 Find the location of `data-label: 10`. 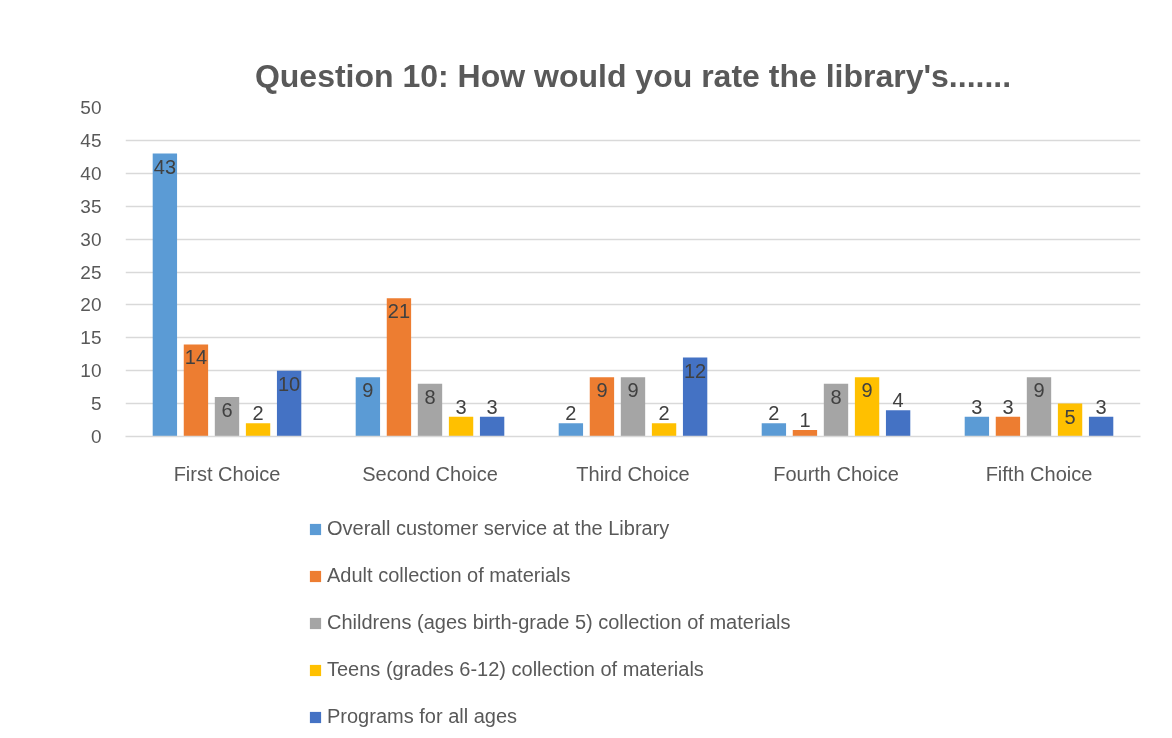

data-label: 10 is located at coordinates (289, 383).